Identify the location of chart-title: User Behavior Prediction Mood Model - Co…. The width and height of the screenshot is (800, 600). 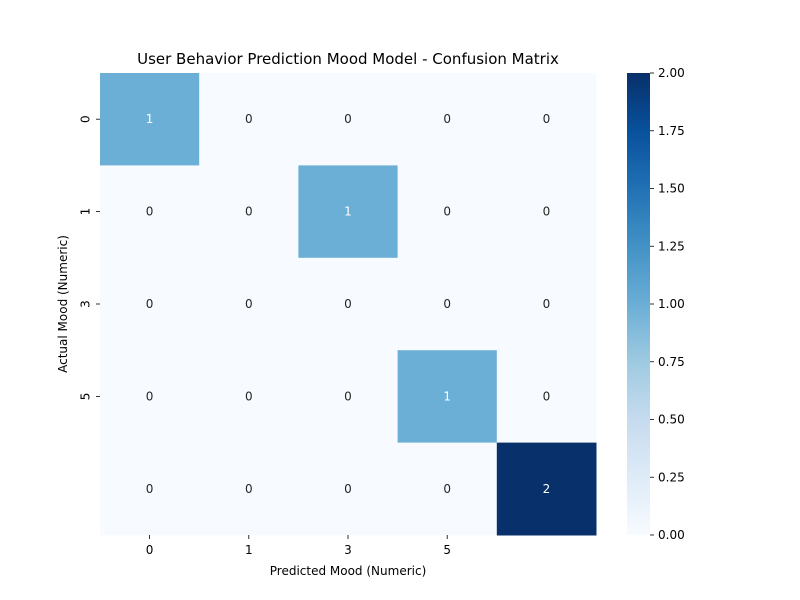
(348, 59).